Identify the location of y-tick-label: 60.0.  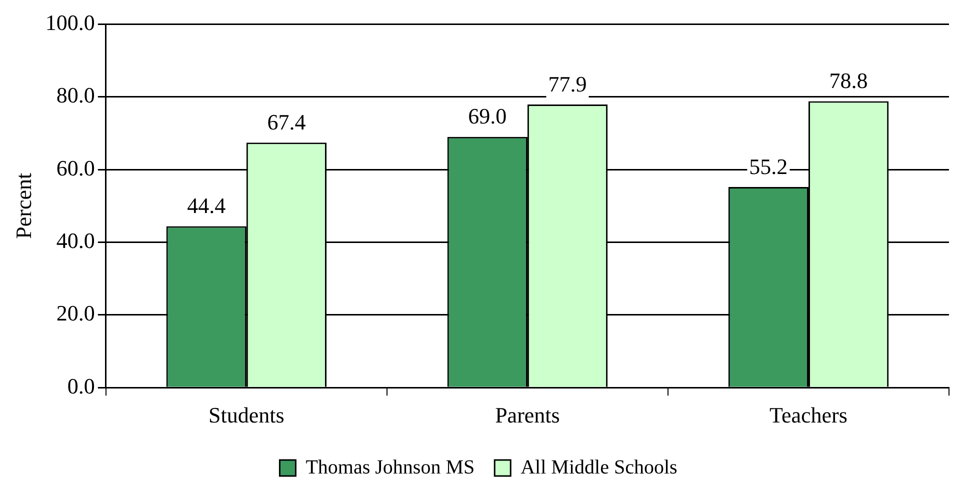
(75, 167).